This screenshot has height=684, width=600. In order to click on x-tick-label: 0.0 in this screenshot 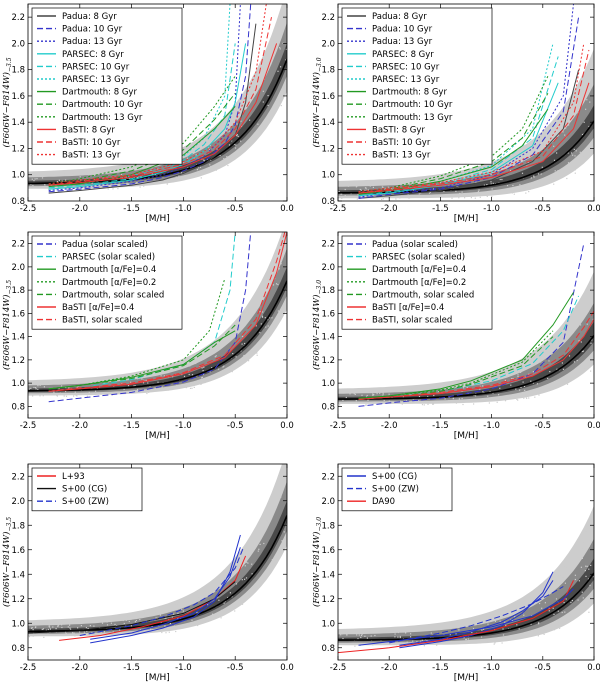, I will do `click(593, 209)`.